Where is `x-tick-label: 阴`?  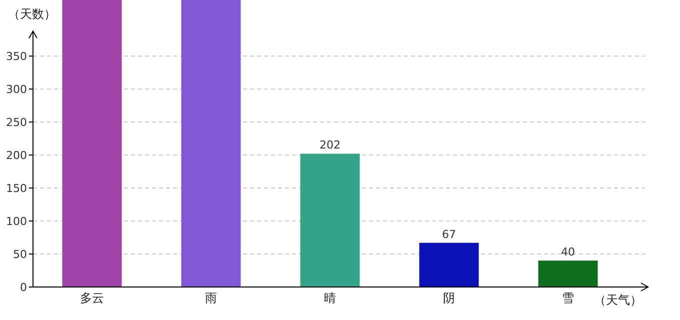
x-tick-label: 阴 is located at coordinates (449, 298).